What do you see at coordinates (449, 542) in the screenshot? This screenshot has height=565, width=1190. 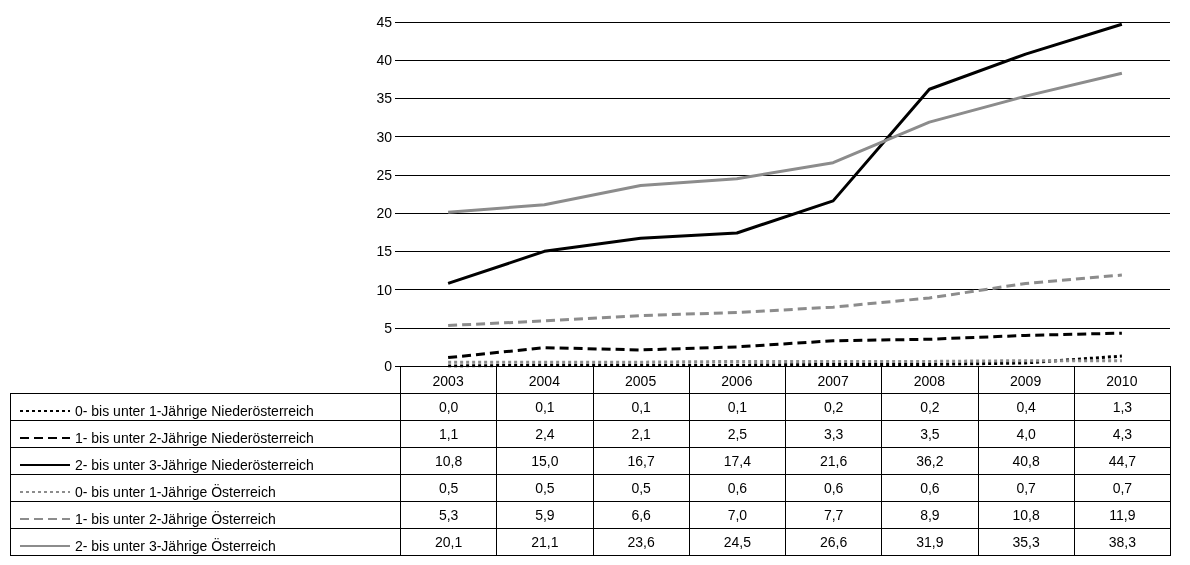 I see `data-label: 20,1` at bounding box center [449, 542].